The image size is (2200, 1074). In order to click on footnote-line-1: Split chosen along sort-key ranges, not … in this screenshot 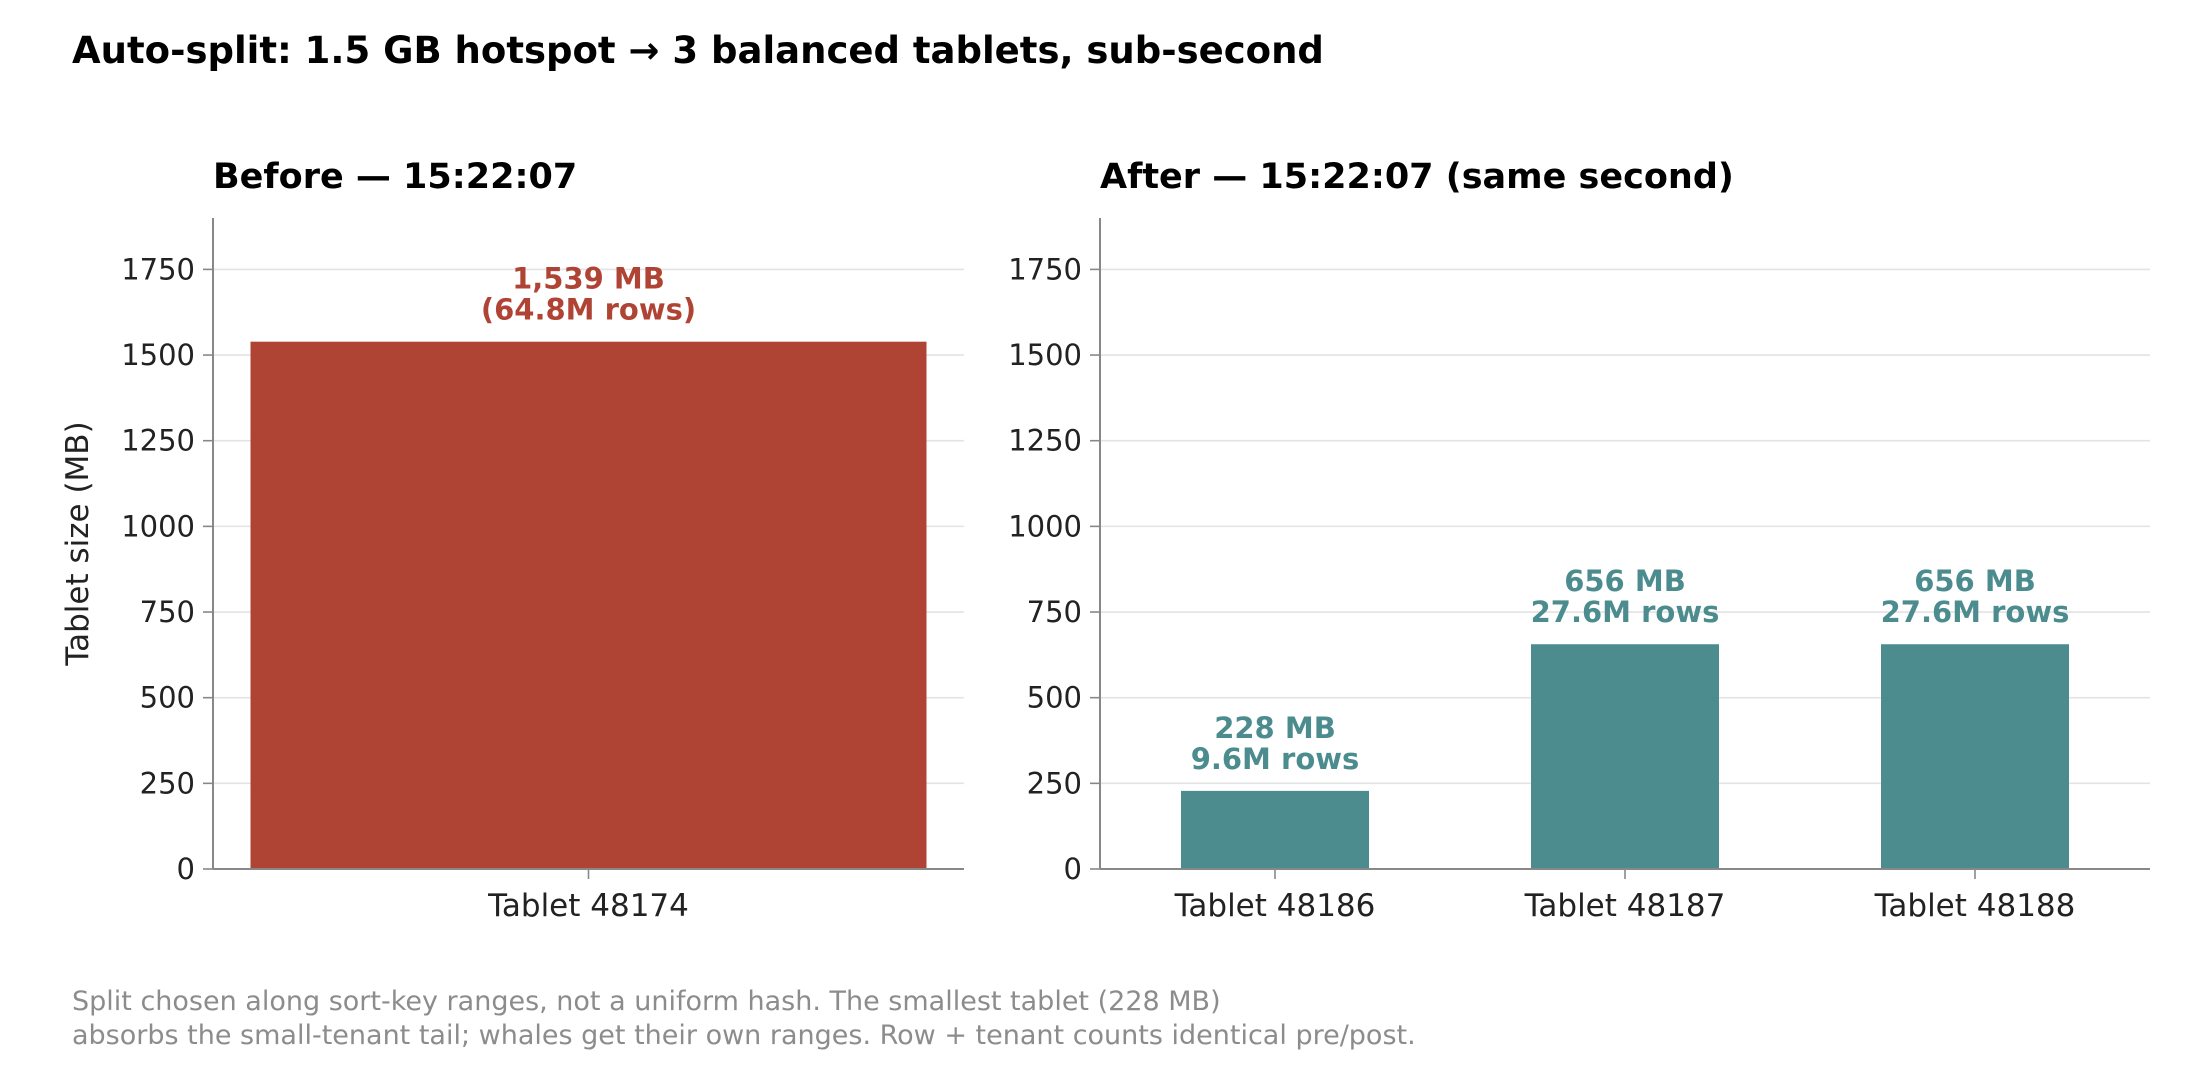, I will do `click(646, 1001)`.